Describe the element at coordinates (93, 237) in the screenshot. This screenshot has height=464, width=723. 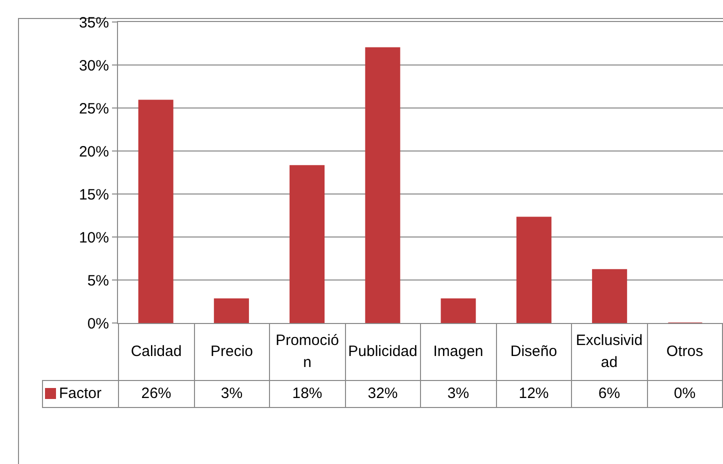
I see `y-tick-label: 10%` at that location.